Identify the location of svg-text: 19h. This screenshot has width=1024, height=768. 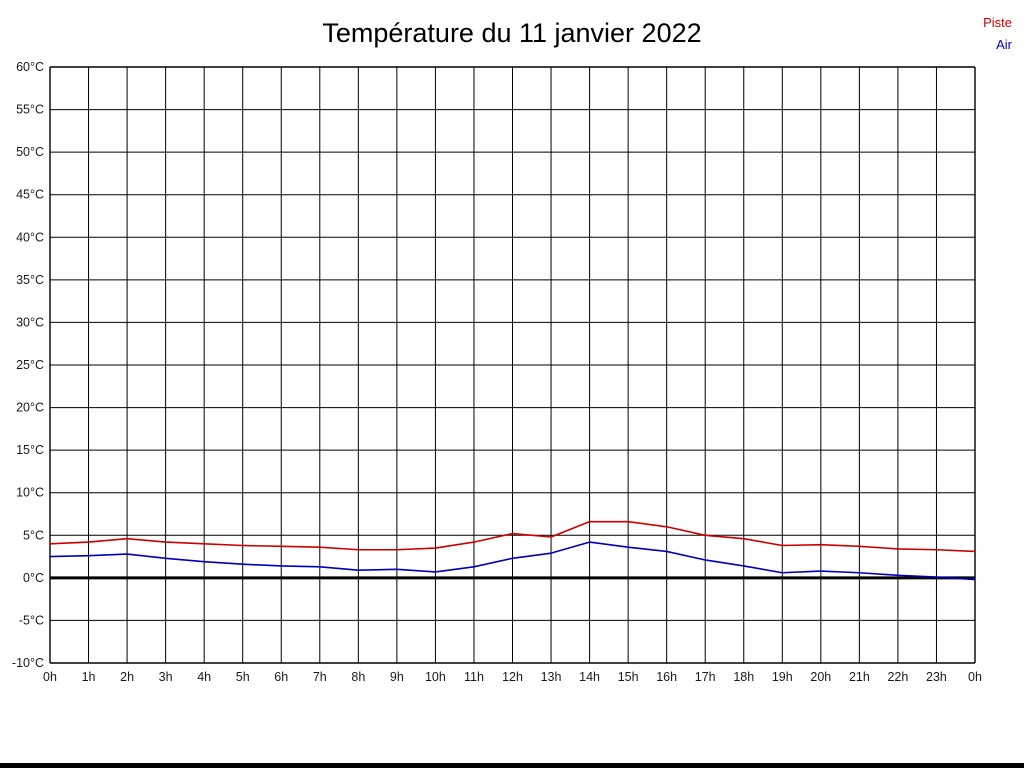
(782, 677).